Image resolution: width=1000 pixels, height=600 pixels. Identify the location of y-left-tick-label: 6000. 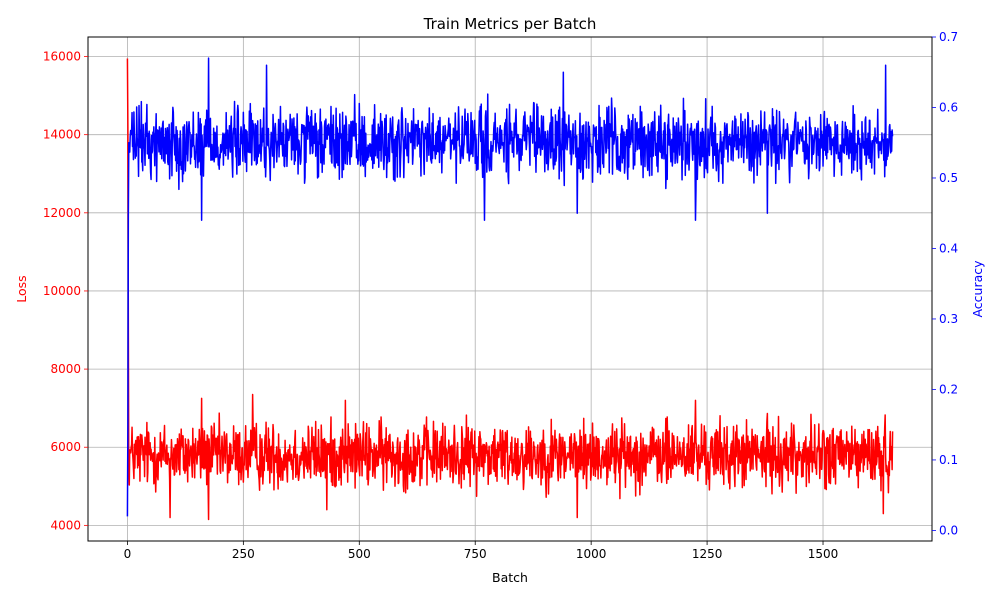
(65, 447).